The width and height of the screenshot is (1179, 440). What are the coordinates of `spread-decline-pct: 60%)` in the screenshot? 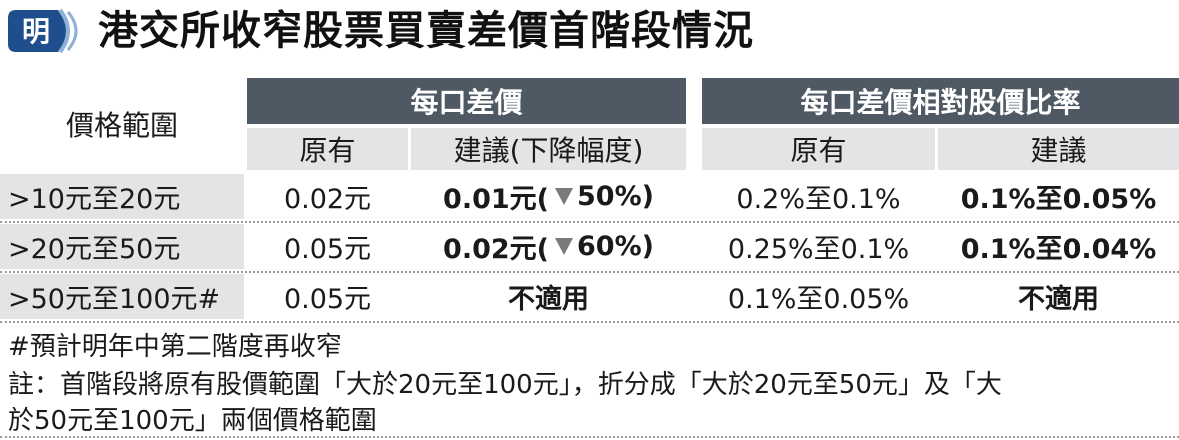 It's located at (615, 246).